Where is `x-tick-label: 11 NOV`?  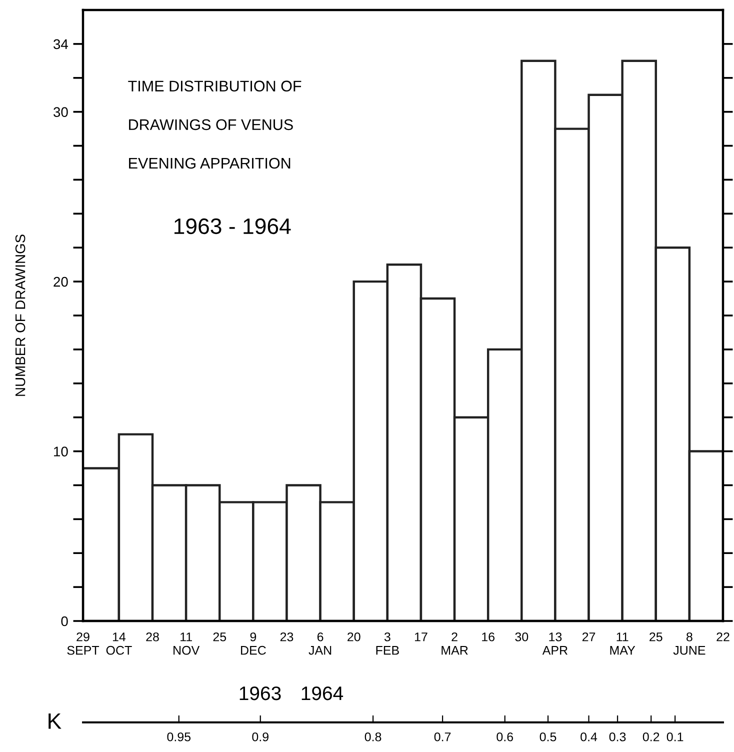 x-tick-label: 11 NOV is located at coordinates (187, 643).